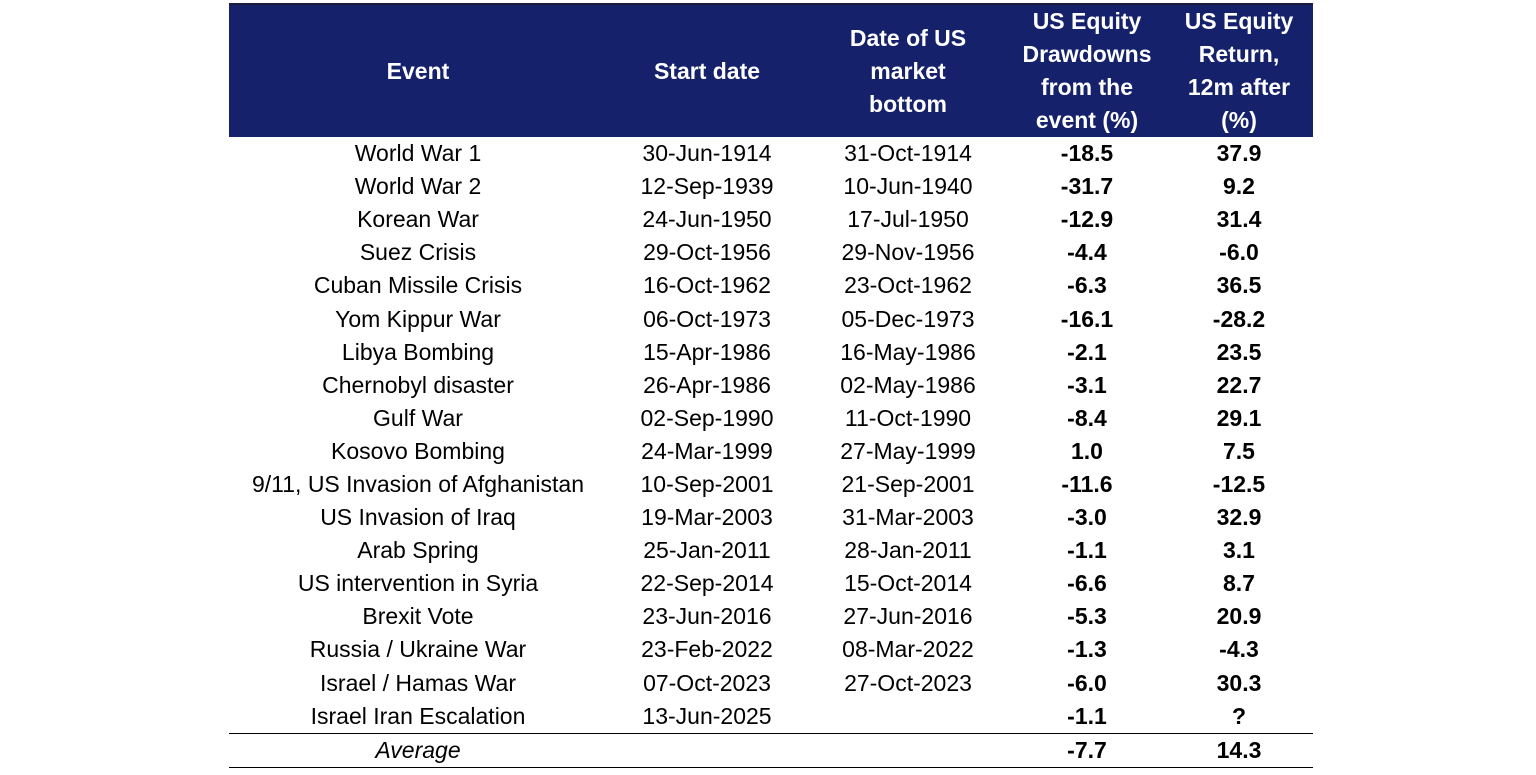 Image resolution: width=1536 pixels, height=775 pixels. What do you see at coordinates (908, 517) in the screenshot?
I see `cell-bottom-date: 31-Mar-2003` at bounding box center [908, 517].